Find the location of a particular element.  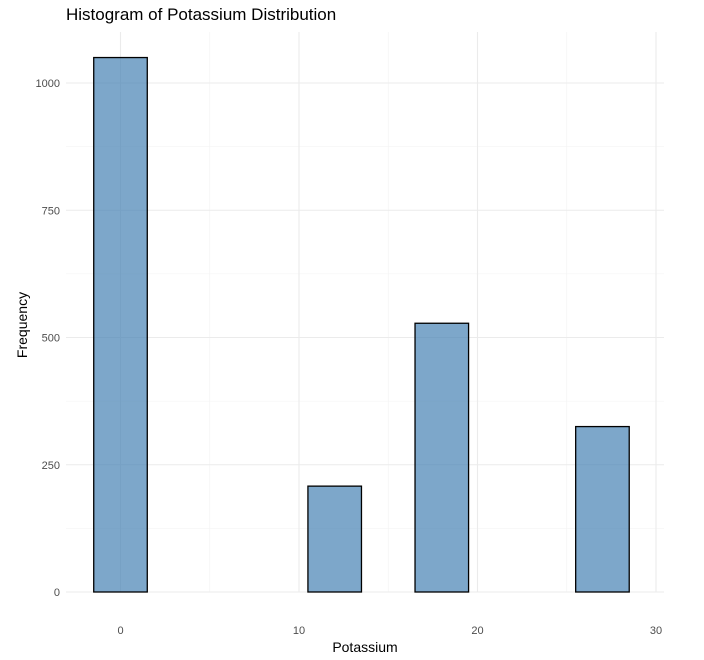

y-tick-label: 1000 is located at coordinates (48, 84).